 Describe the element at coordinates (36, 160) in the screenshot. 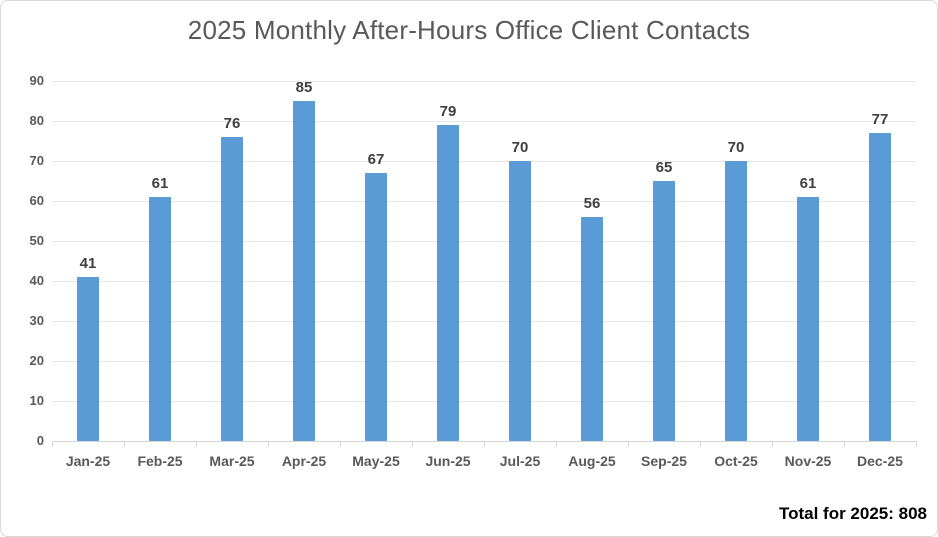

I see `y-axis-tick-label: 70` at that location.